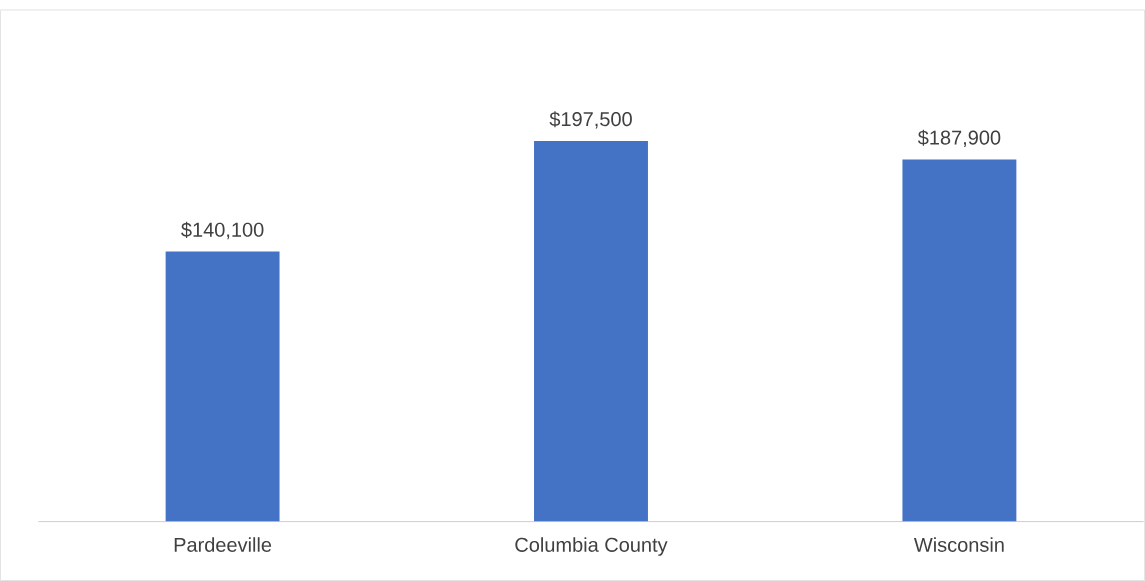 The width and height of the screenshot is (1145, 581). Describe the element at coordinates (590, 120) in the screenshot. I see `data-label: $197,500` at that location.